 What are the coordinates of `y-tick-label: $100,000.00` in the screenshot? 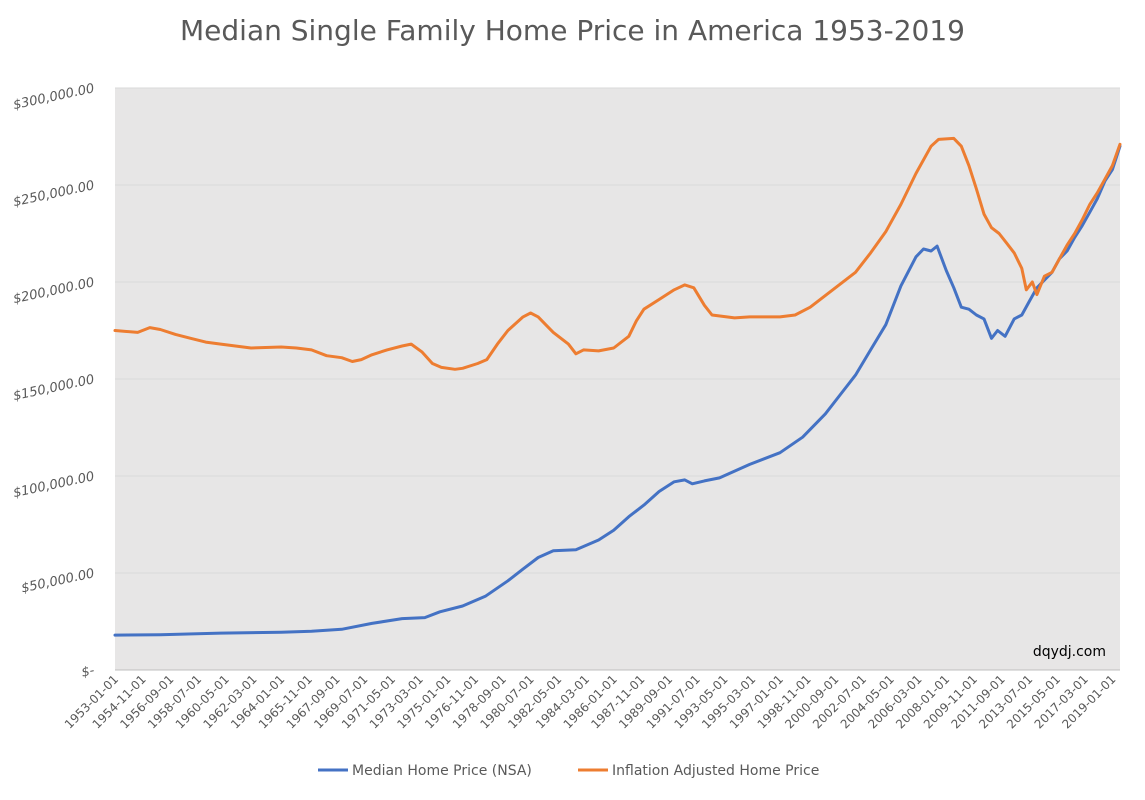 It's located at (54, 485).